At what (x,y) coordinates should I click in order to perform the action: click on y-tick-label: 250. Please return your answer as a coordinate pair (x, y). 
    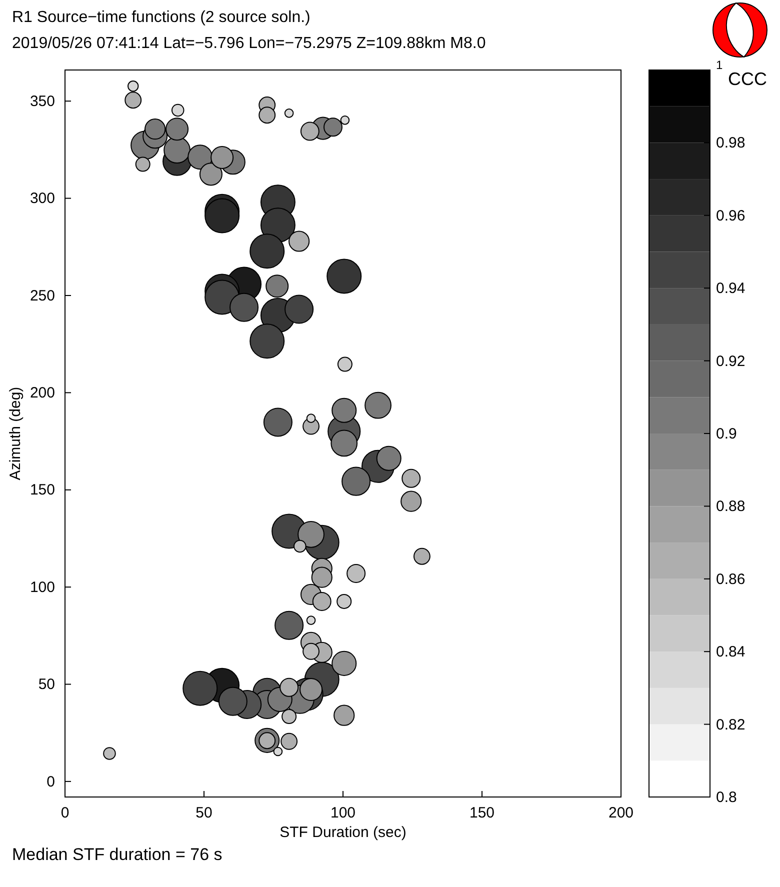
    Looking at the image, I should click on (42, 295).